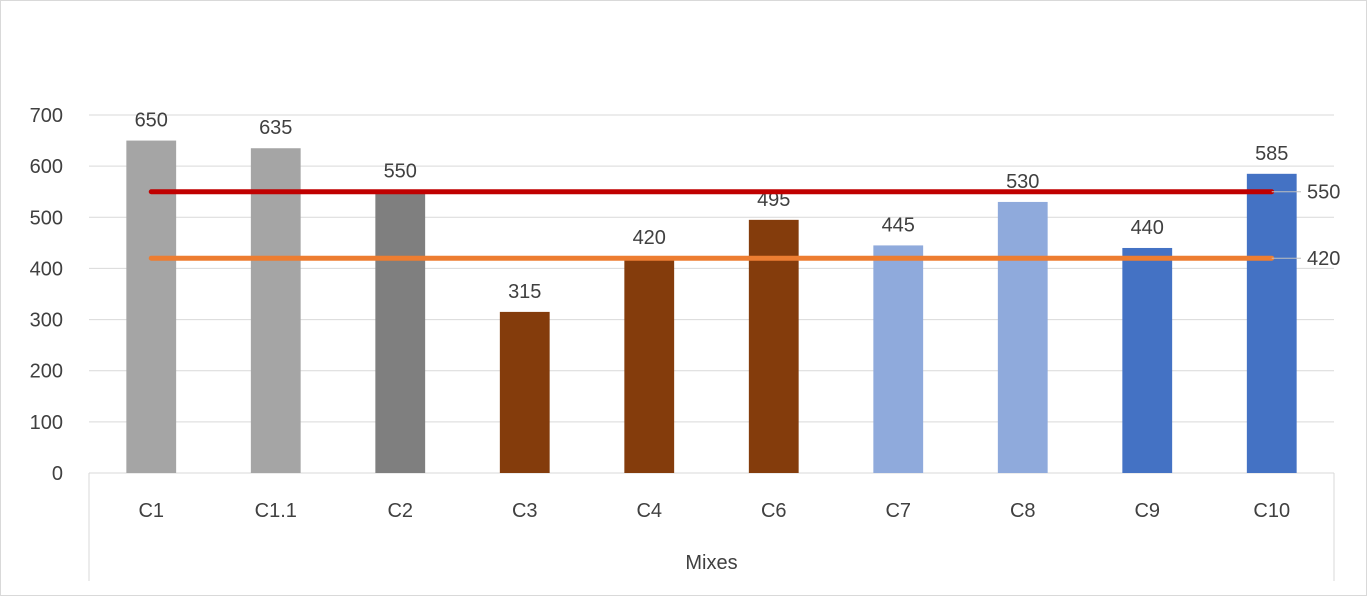  I want to click on reference-line-label: 420, so click(1323, 259).